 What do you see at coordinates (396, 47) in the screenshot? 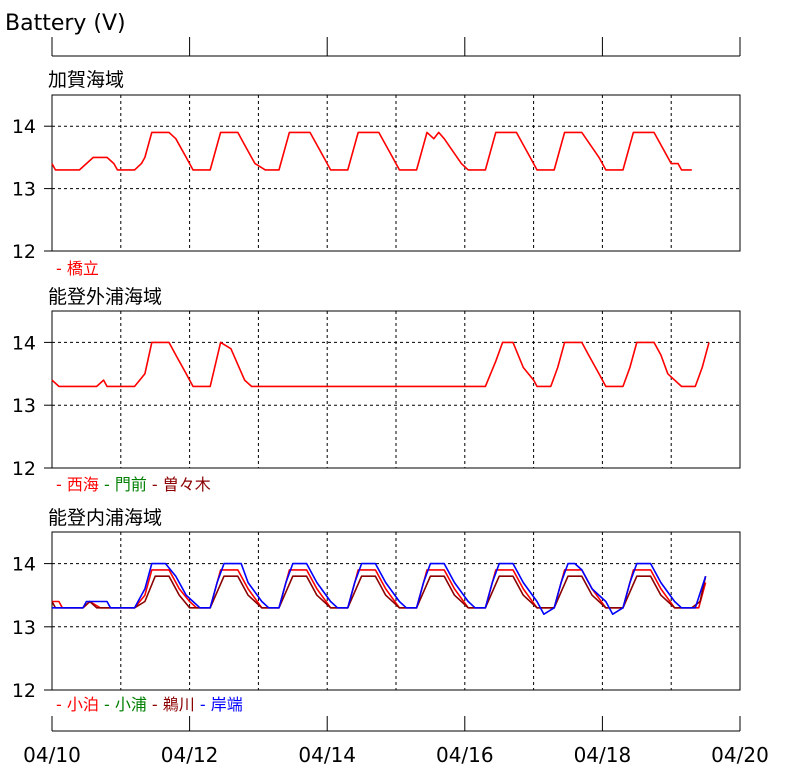
I see `top-ruler` at bounding box center [396, 47].